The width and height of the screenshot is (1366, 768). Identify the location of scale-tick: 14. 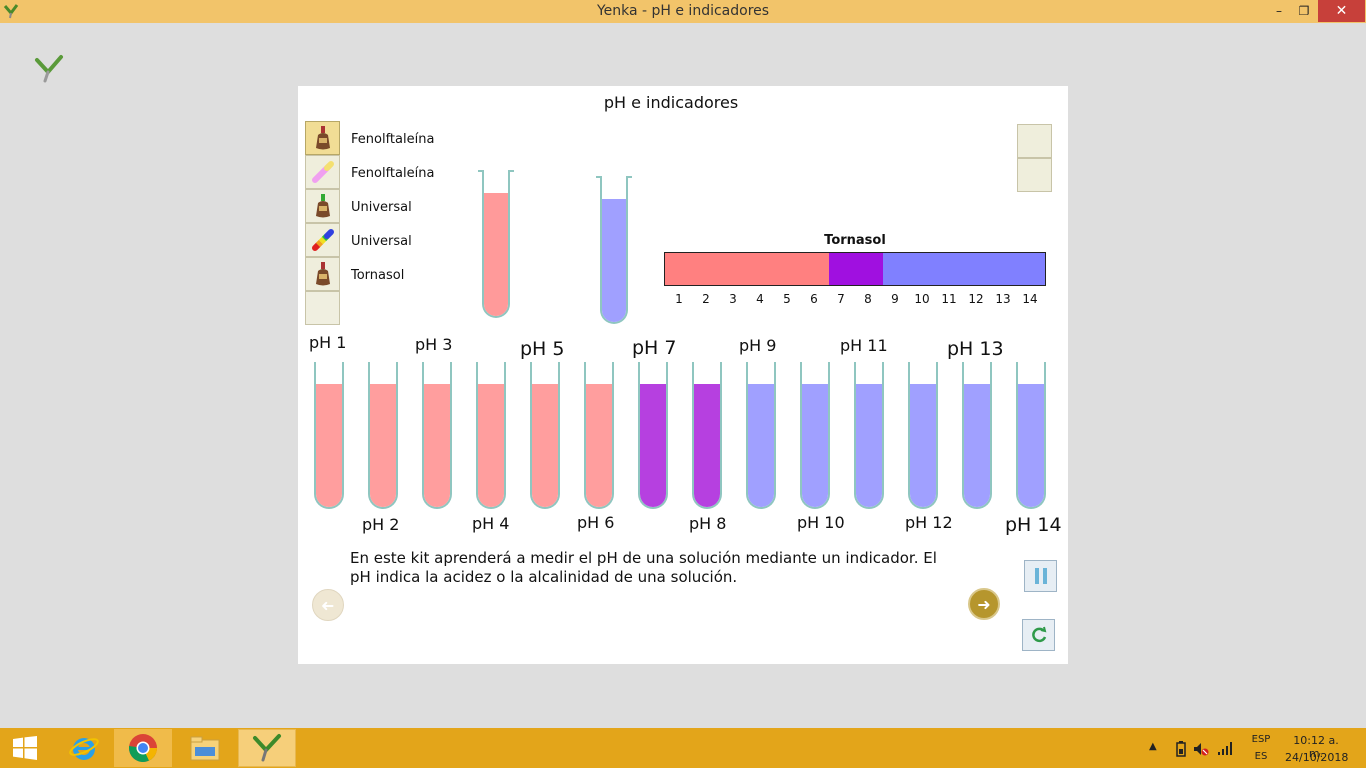
(1030, 299).